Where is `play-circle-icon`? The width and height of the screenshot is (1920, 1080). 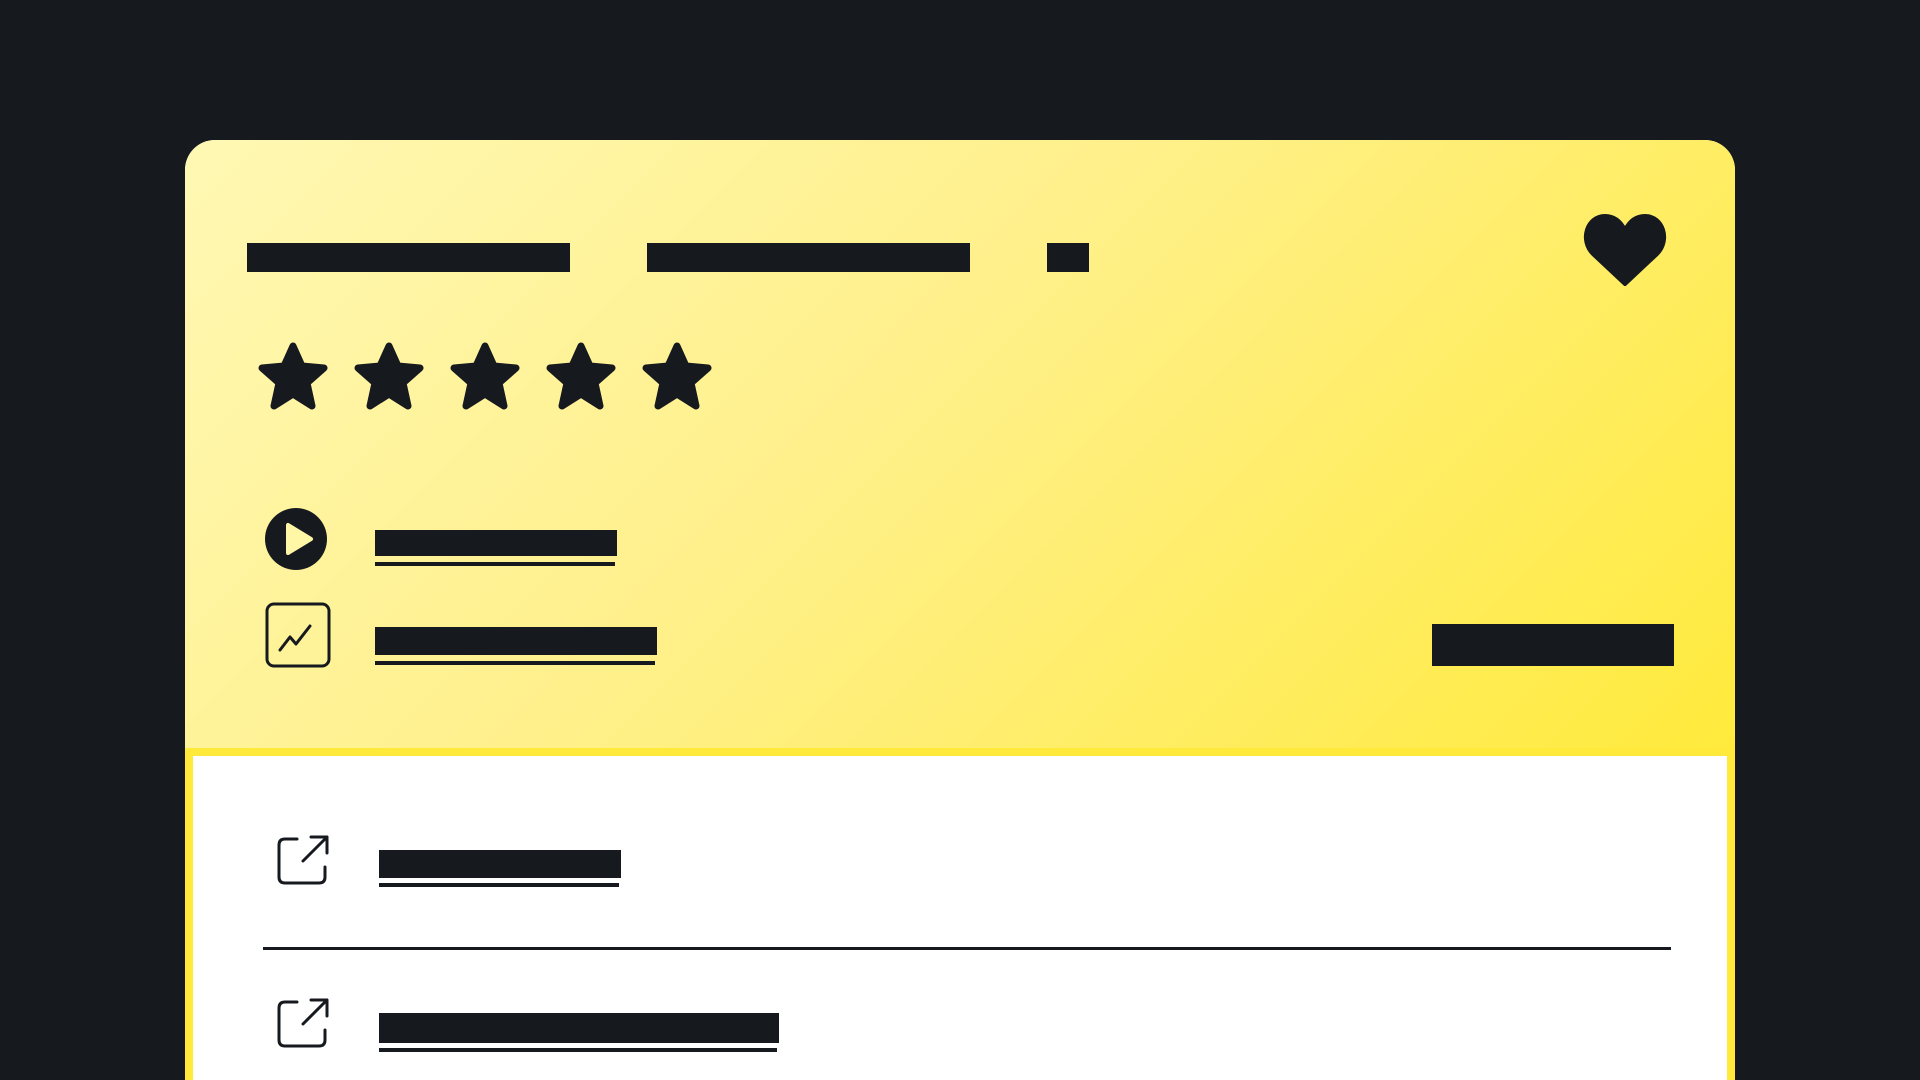
play-circle-icon is located at coordinates (296, 539).